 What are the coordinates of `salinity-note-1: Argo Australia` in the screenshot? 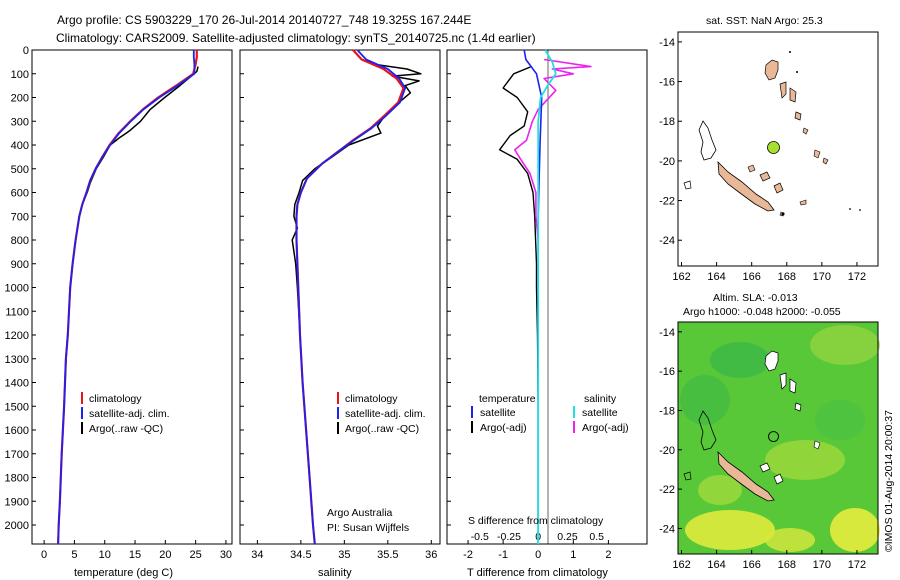 It's located at (360, 513).